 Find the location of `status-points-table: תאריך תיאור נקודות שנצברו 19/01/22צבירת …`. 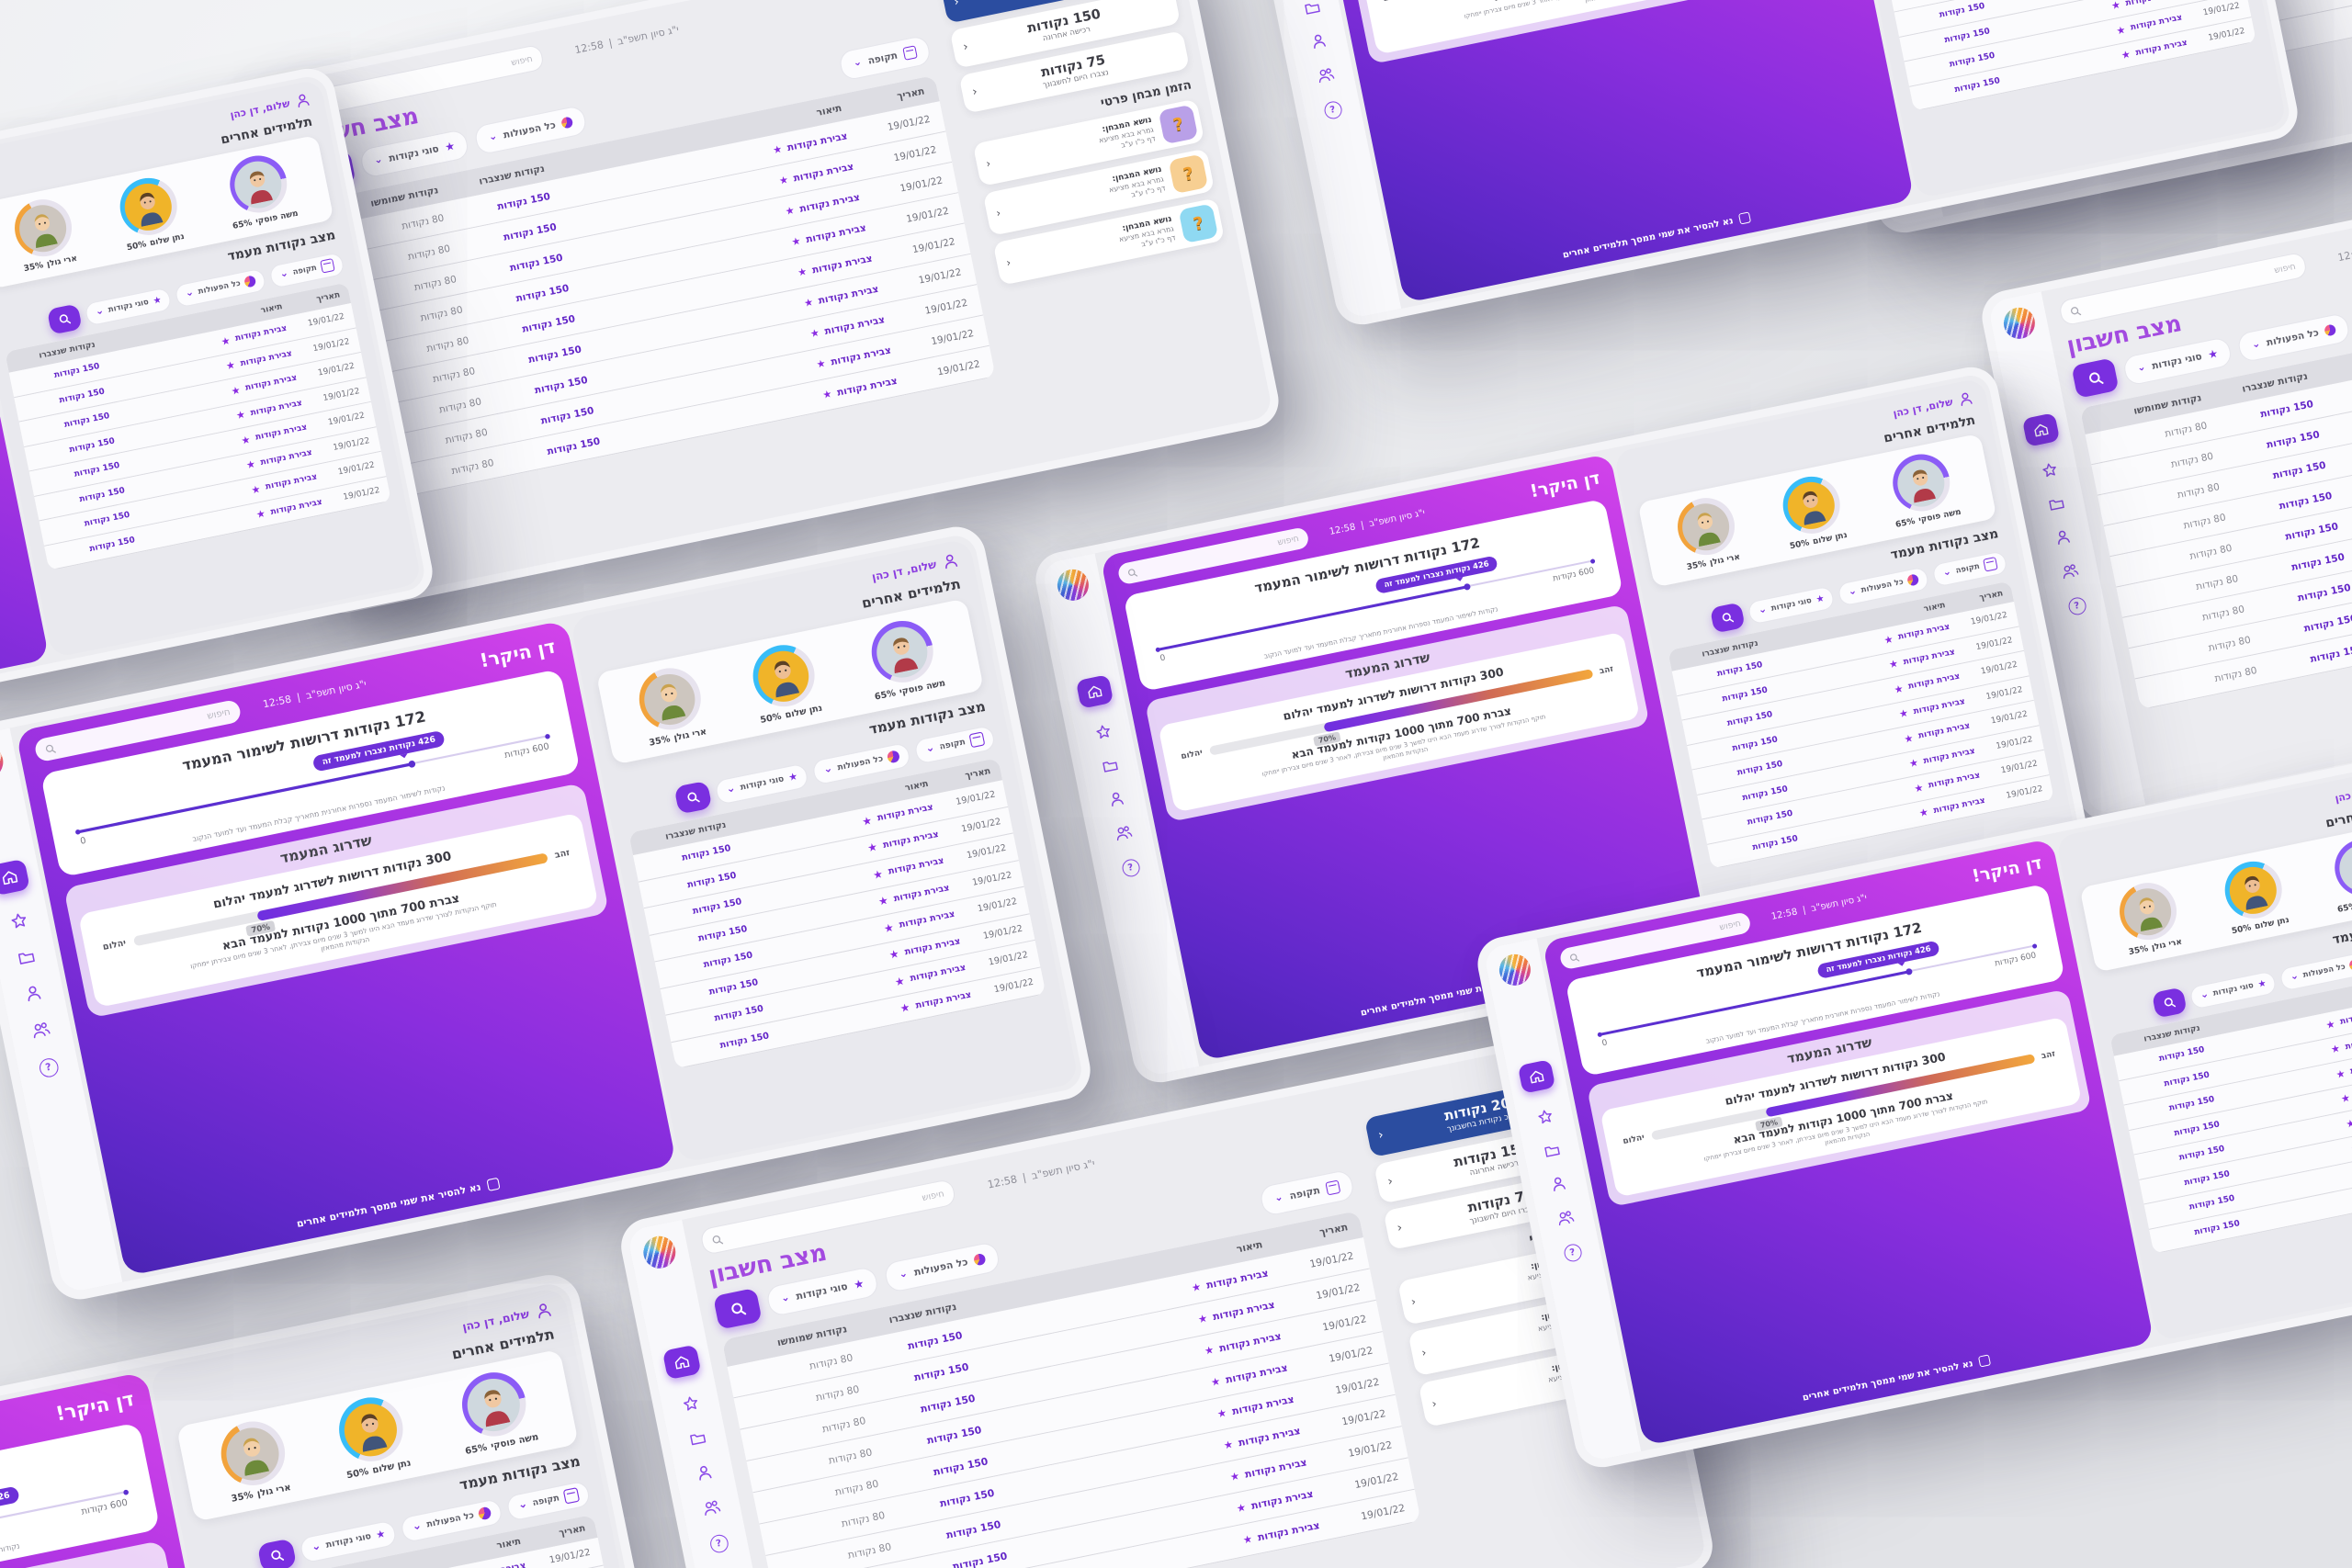

status-points-table: תאריך תיאור נקודות שנצברו 19/01/22צבירת … is located at coordinates (2063, 56).